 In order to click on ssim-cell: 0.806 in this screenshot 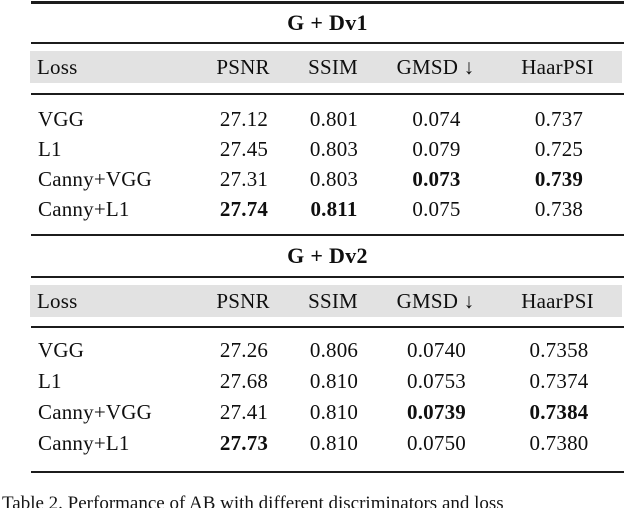, I will do `click(334, 350)`.